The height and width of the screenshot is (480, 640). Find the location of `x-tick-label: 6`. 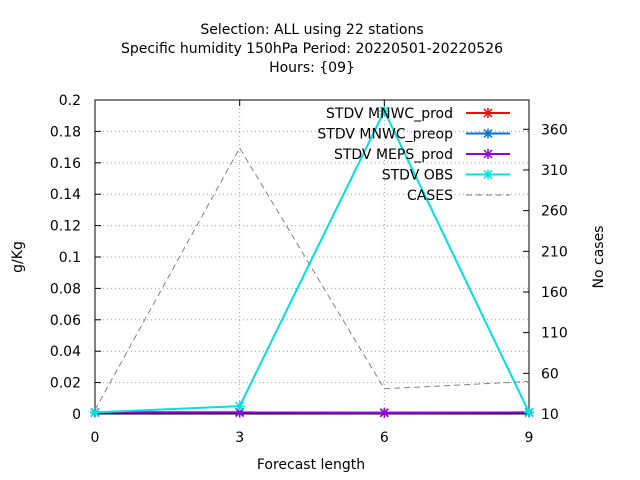

x-tick-label: 6 is located at coordinates (384, 438).